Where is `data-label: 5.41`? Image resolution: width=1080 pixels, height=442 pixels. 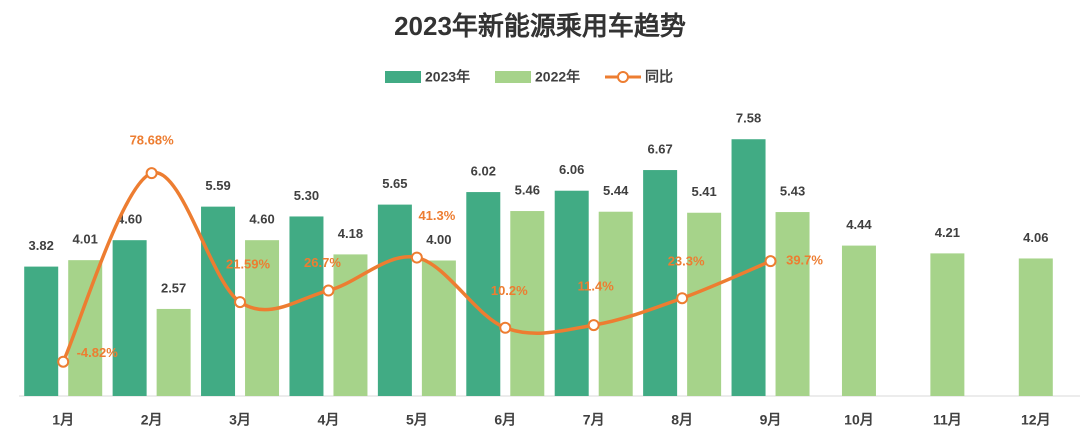 data-label: 5.41 is located at coordinates (703, 191).